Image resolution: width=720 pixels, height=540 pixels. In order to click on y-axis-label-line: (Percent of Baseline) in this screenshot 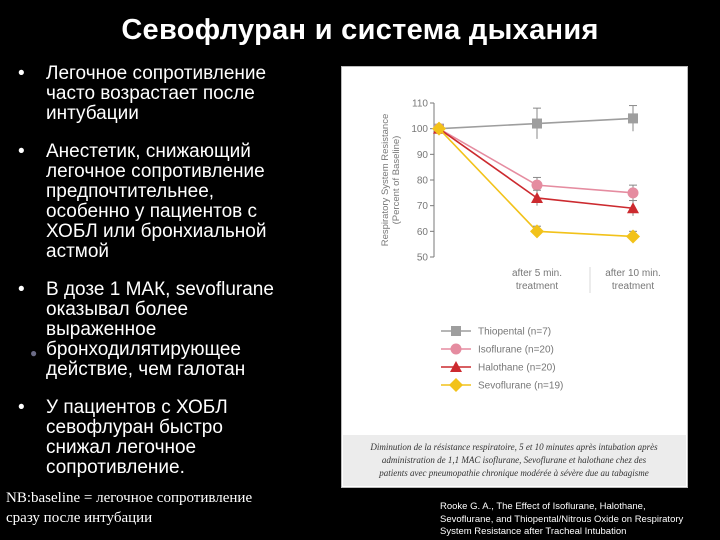, I will do `click(396, 180)`.